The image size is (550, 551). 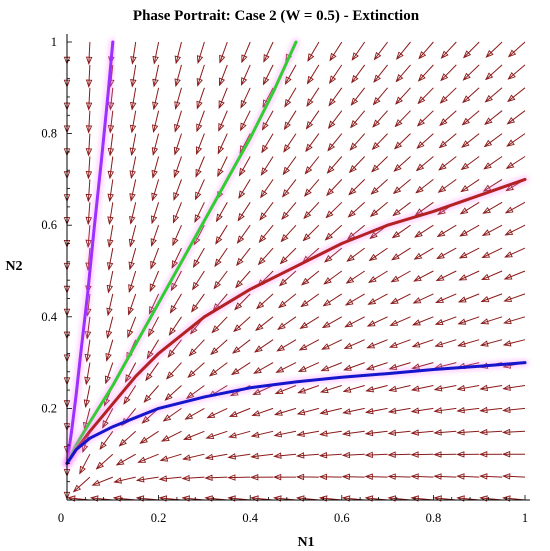 I want to click on x-tick-label: 0.8, so click(x=434, y=518).